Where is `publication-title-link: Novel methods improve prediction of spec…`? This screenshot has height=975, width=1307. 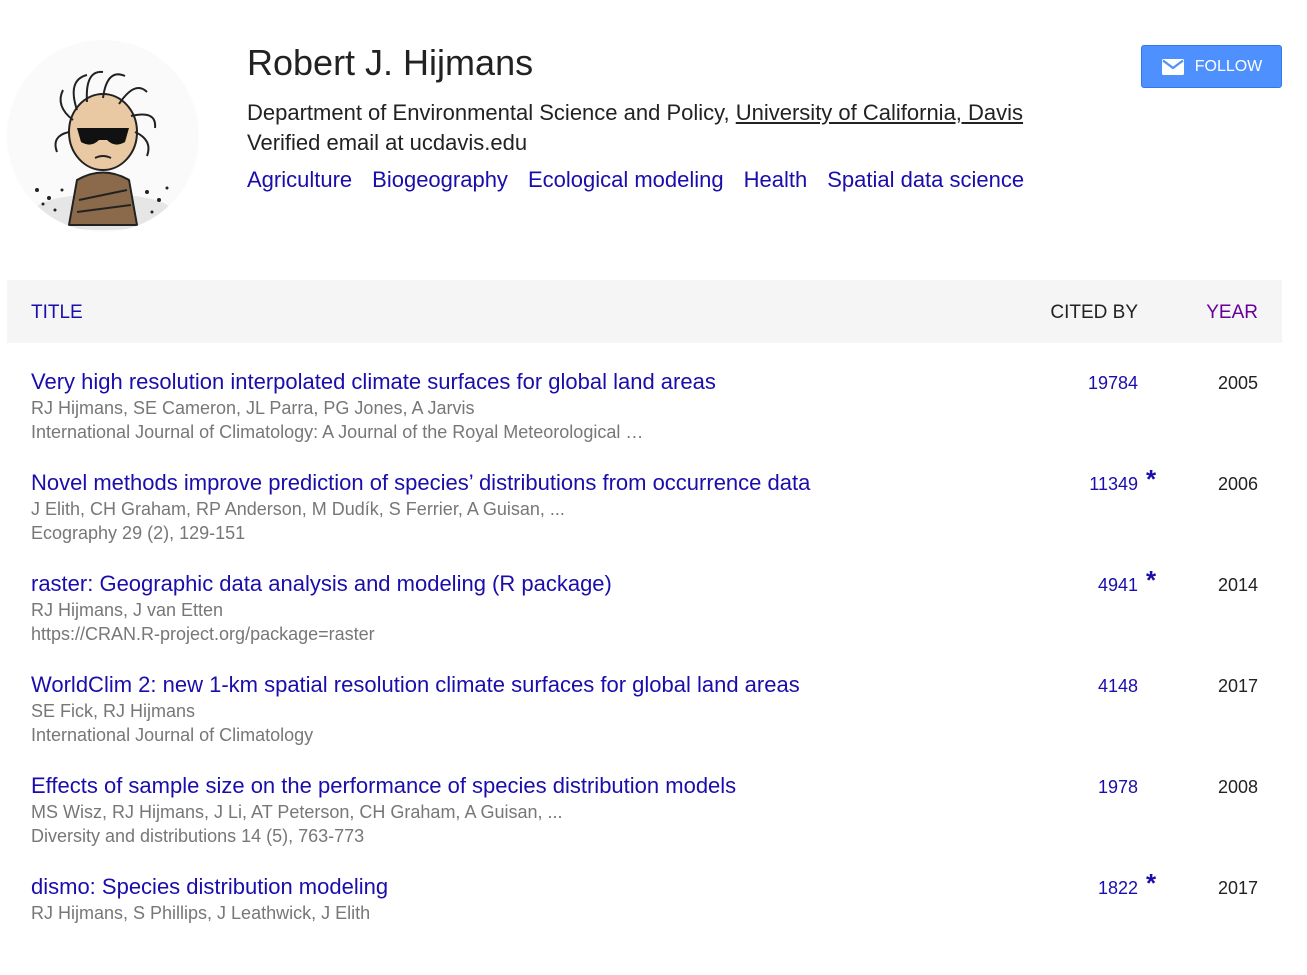 publication-title-link: Novel methods improve prediction of spec… is located at coordinates (421, 482).